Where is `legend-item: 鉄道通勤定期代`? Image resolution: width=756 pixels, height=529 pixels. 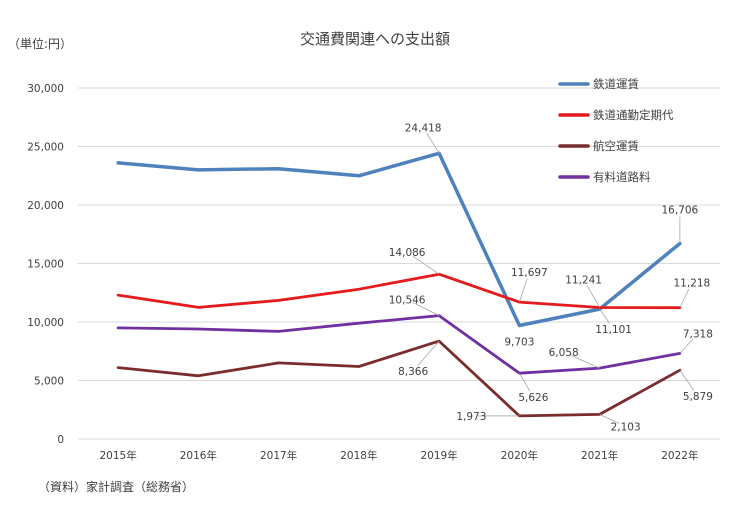 legend-item: 鉄道通勤定期代 is located at coordinates (616, 115).